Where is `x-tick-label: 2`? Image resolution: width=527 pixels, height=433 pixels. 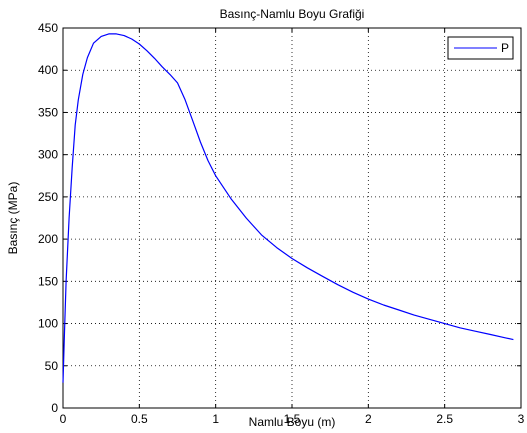
x-tick-label: 2 is located at coordinates (368, 419).